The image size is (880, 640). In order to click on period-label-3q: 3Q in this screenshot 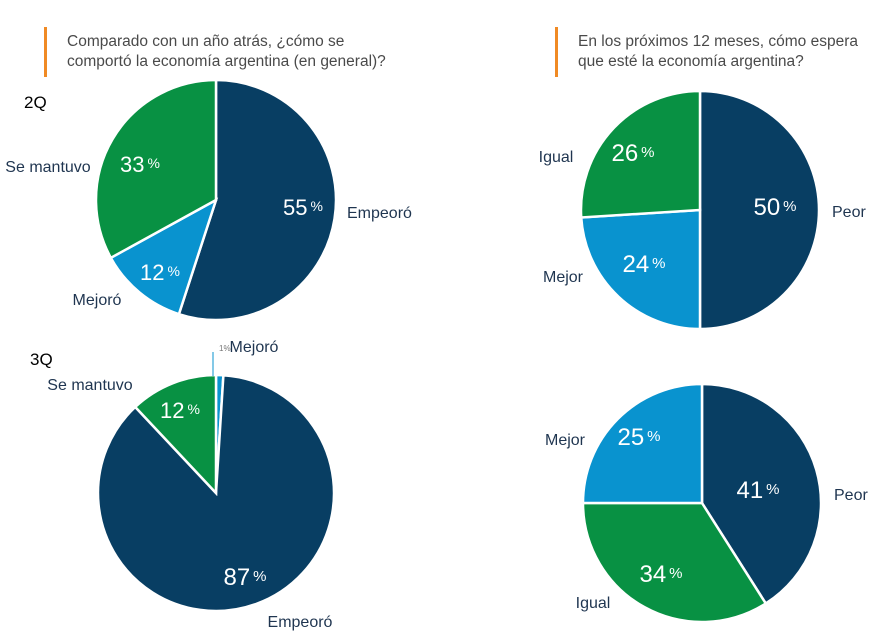, I will do `click(41, 359)`.